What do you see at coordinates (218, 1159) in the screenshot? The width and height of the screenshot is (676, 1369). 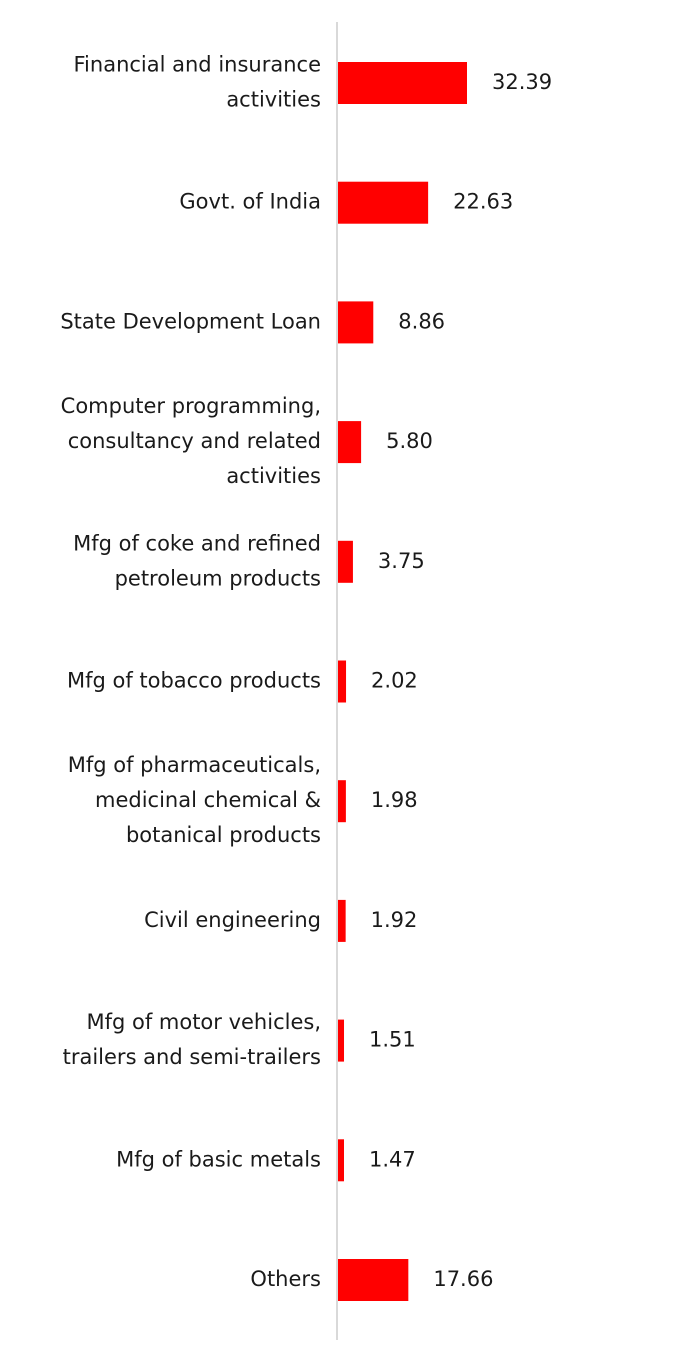 I see `category-label: Mfg of basic metals` at bounding box center [218, 1159].